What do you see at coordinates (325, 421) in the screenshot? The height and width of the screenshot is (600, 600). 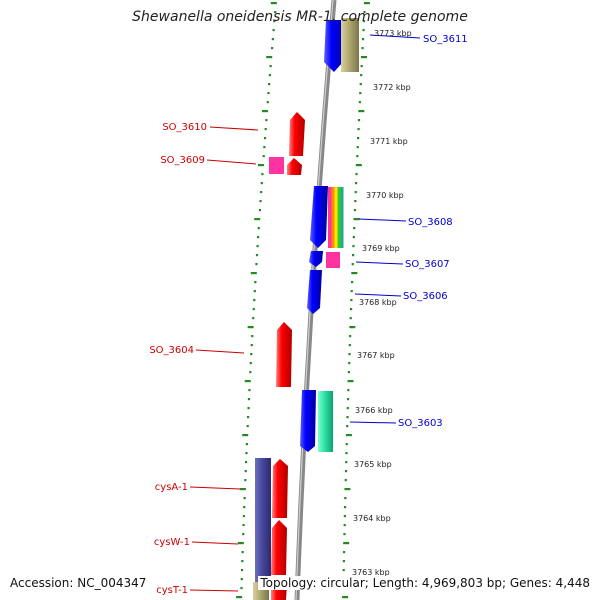 I see `gene-so3603-aqua` at bounding box center [325, 421].